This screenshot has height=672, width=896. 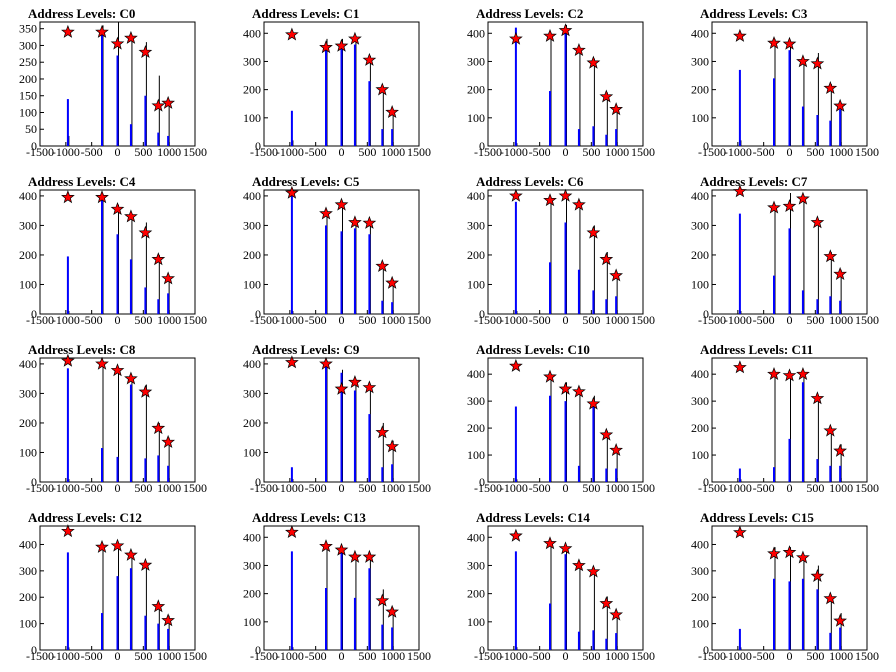 I want to click on panel-title: Address Levels: C5, so click(x=306, y=181).